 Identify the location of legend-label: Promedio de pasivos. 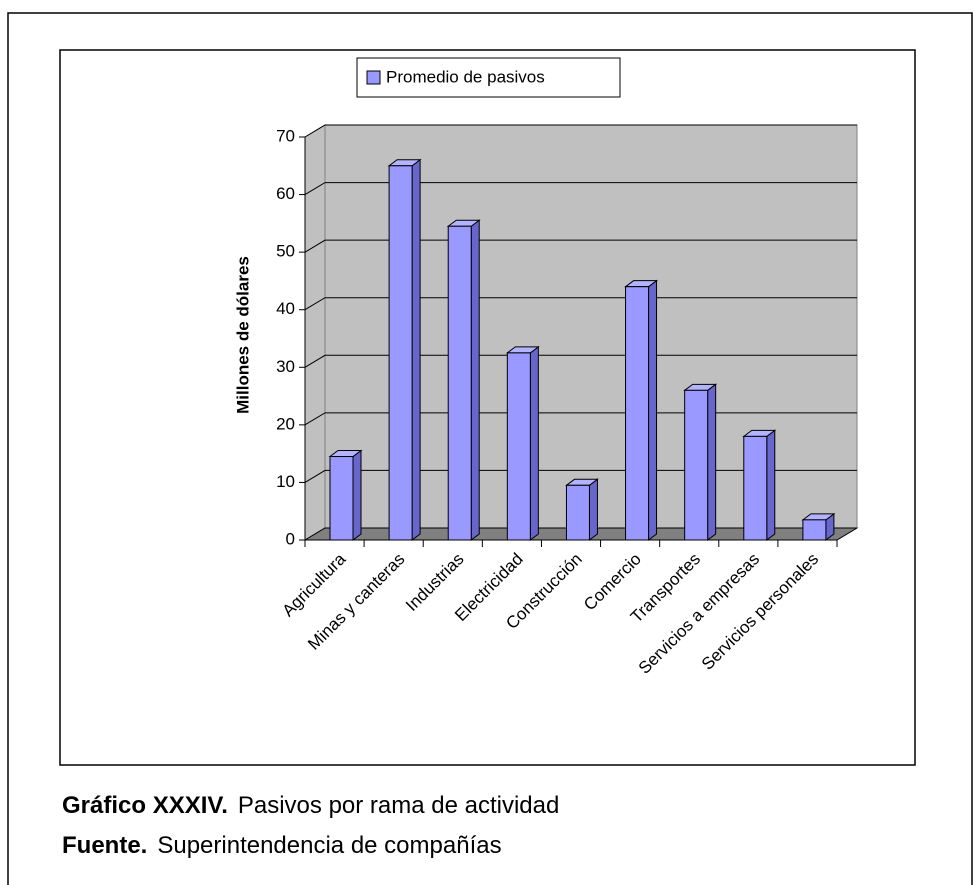
(465, 76).